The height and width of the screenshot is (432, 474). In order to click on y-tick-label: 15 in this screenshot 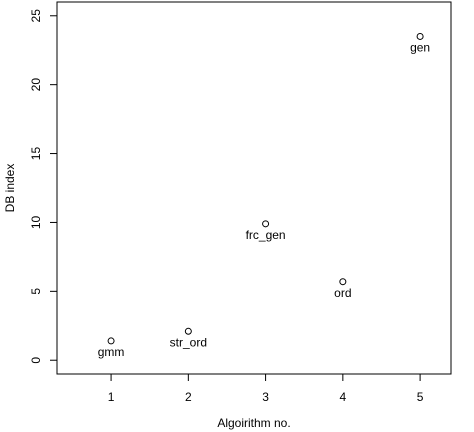, I will do `click(36, 154)`.